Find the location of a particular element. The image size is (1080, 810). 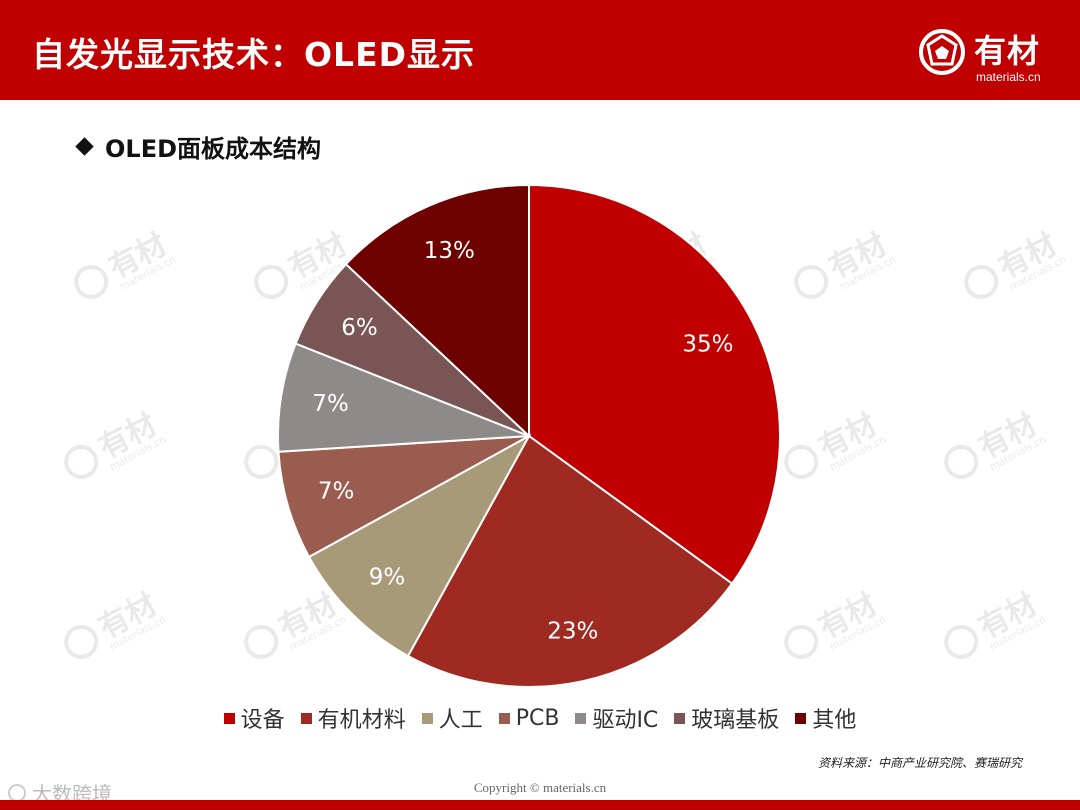

legend-item: PCB is located at coordinates (529, 718).